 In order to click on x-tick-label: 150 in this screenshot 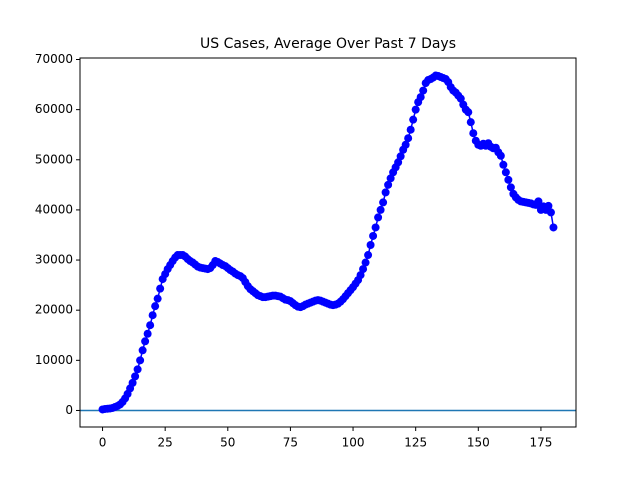, I will do `click(478, 443)`.